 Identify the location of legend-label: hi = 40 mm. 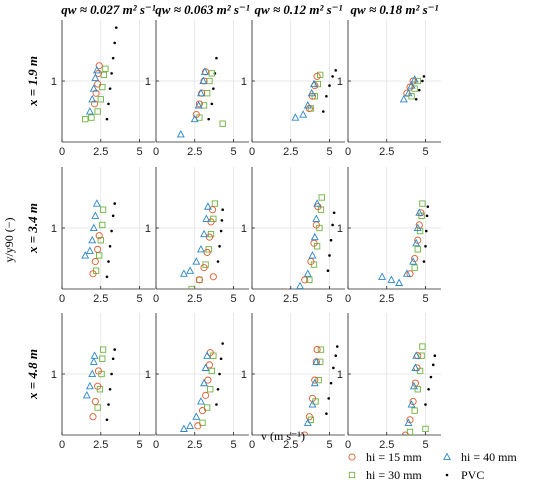
(489, 457).